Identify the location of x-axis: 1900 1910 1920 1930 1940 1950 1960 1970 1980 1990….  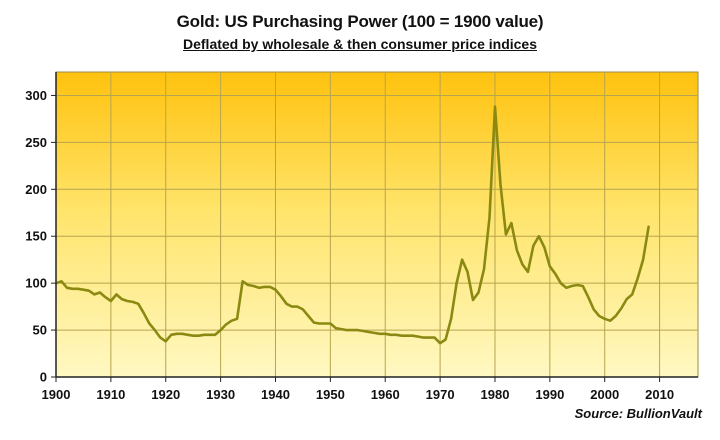
(358, 389).